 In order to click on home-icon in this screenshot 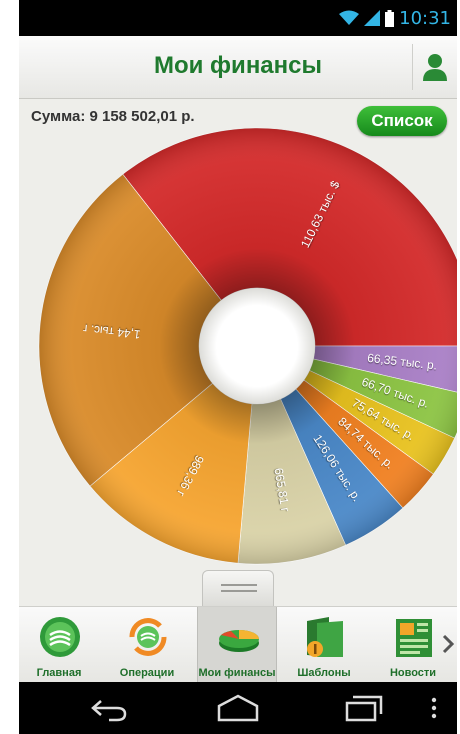, I will do `click(238, 708)`.